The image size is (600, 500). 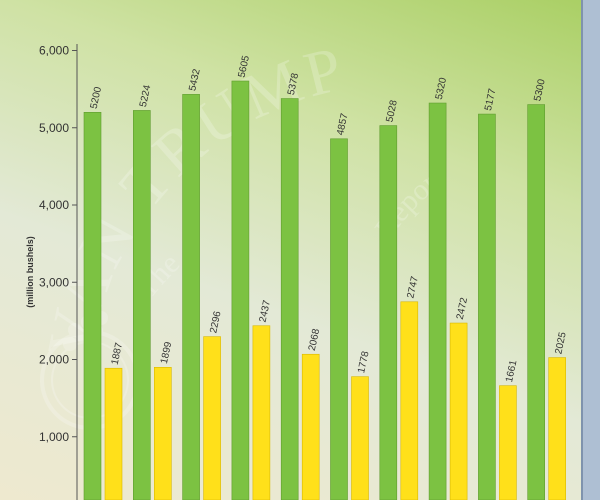 What do you see at coordinates (293, 84) in the screenshot?
I see `bar-value-label: 5378` at bounding box center [293, 84].